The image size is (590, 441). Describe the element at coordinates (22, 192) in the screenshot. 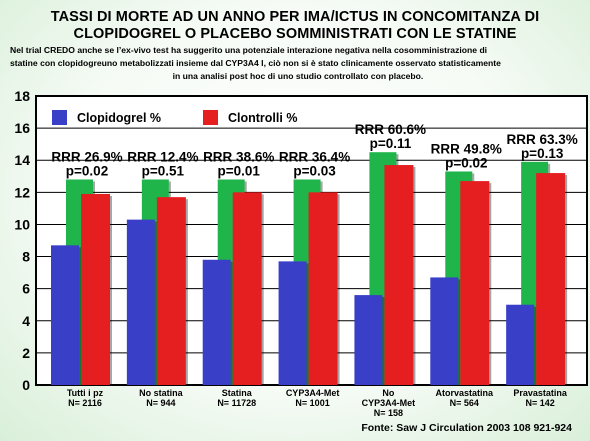

I see `y-tick-label: 12` at that location.